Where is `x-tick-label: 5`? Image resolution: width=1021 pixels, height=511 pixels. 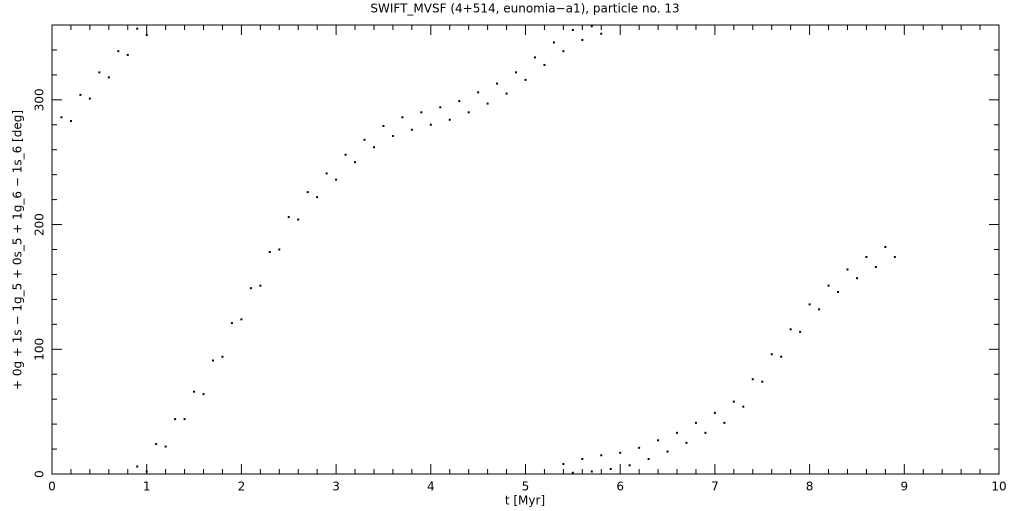
x-tick-label: 5 is located at coordinates (526, 487).